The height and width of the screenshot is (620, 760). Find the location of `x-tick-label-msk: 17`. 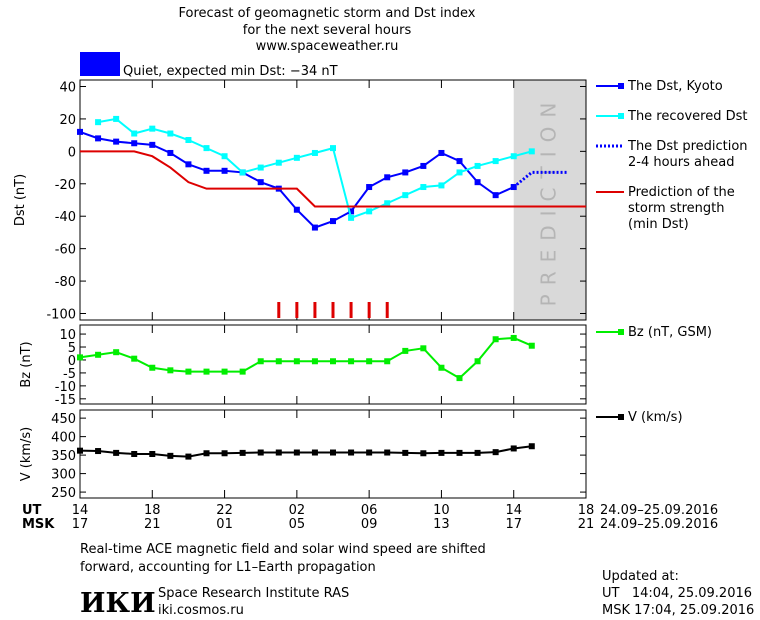

x-tick-label-msk: 17 is located at coordinates (80, 524).